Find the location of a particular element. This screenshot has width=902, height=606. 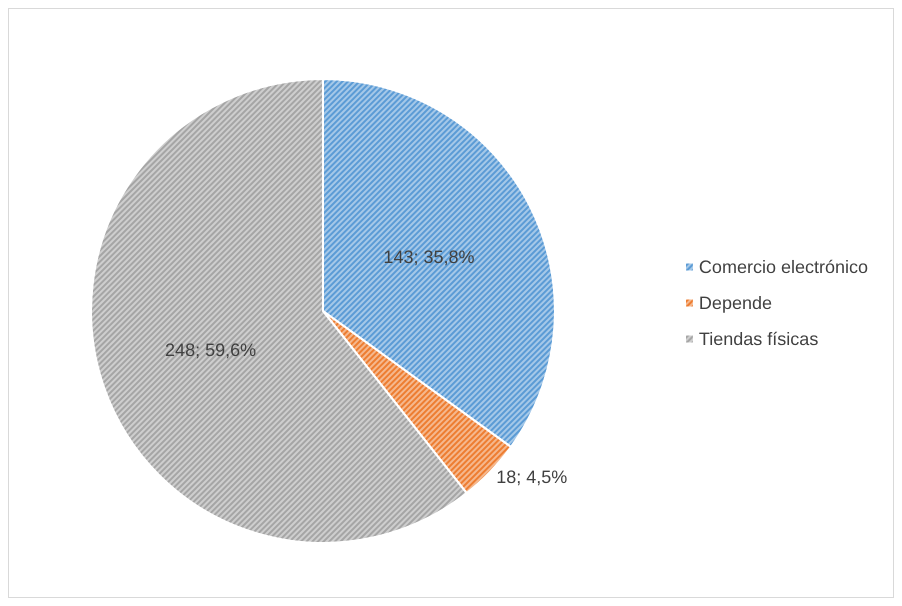

data-label: 18; 4,5% is located at coordinates (532, 477).